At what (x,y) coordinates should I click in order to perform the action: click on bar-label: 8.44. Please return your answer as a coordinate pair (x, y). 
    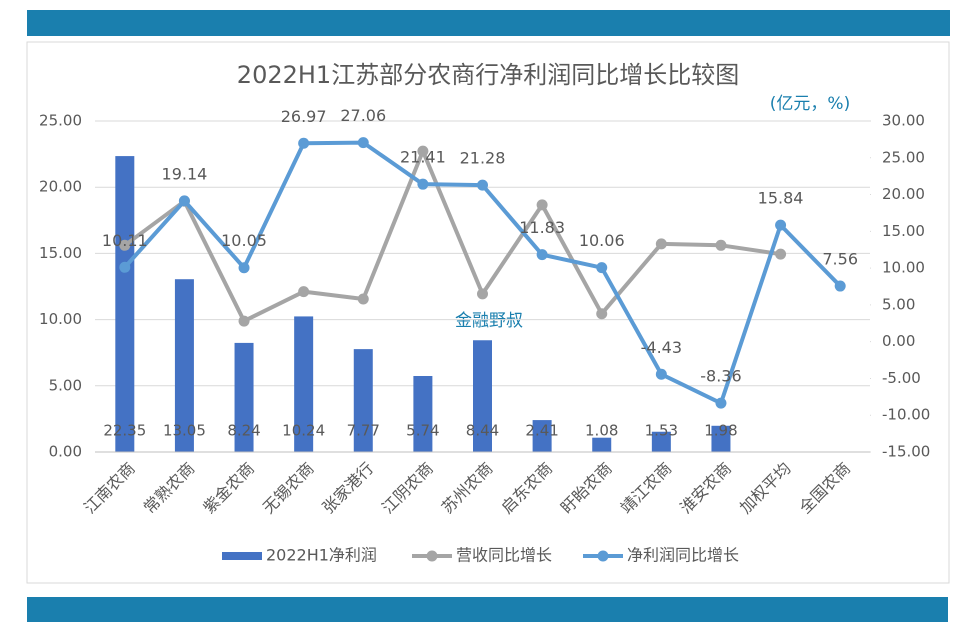
    Looking at the image, I should click on (482, 431).